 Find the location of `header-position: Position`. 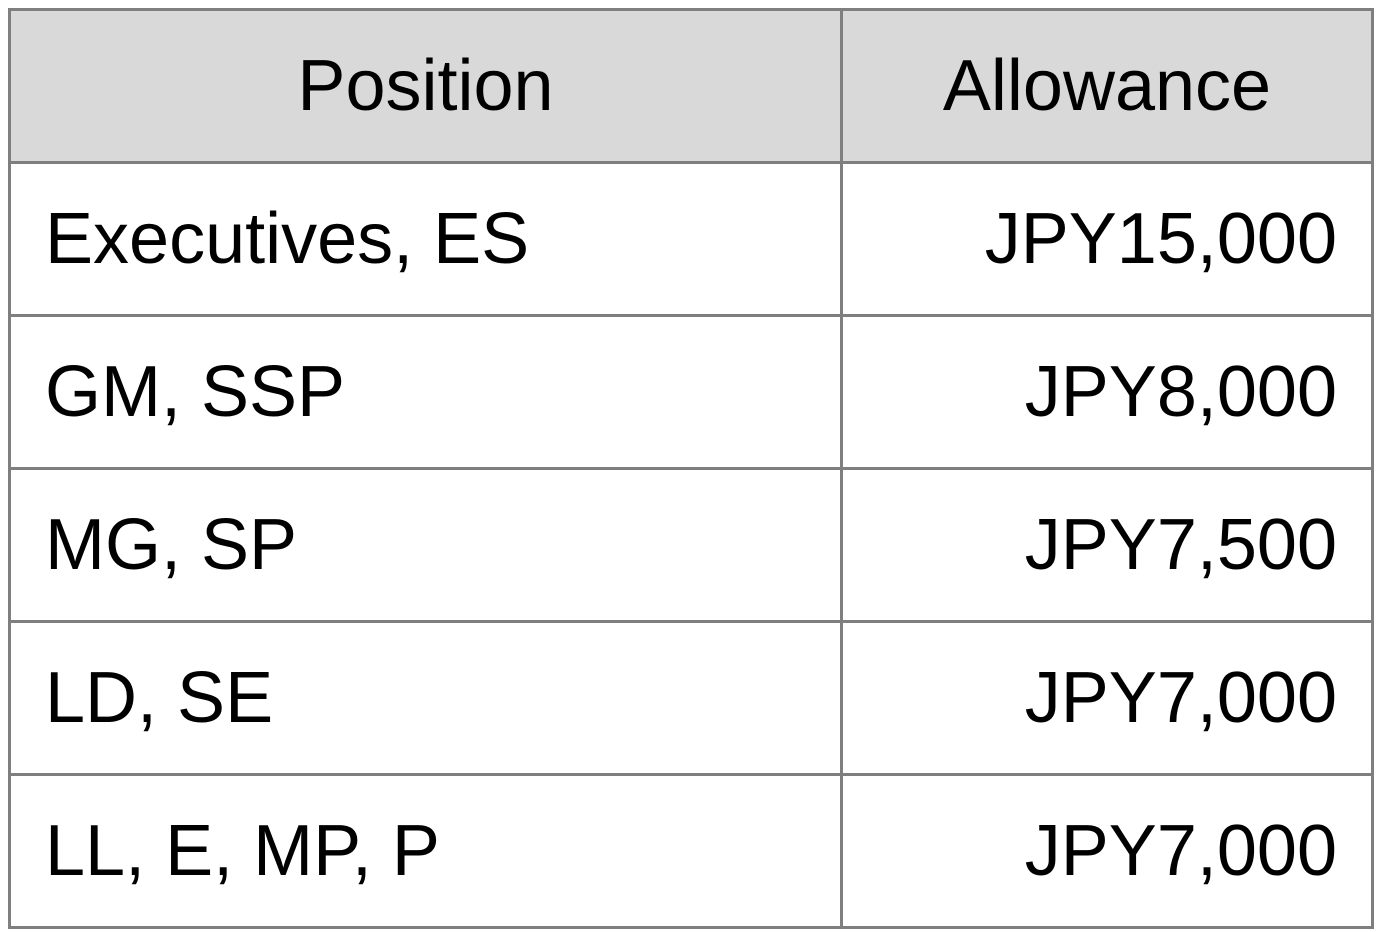

header-position: Position is located at coordinates (425, 86).